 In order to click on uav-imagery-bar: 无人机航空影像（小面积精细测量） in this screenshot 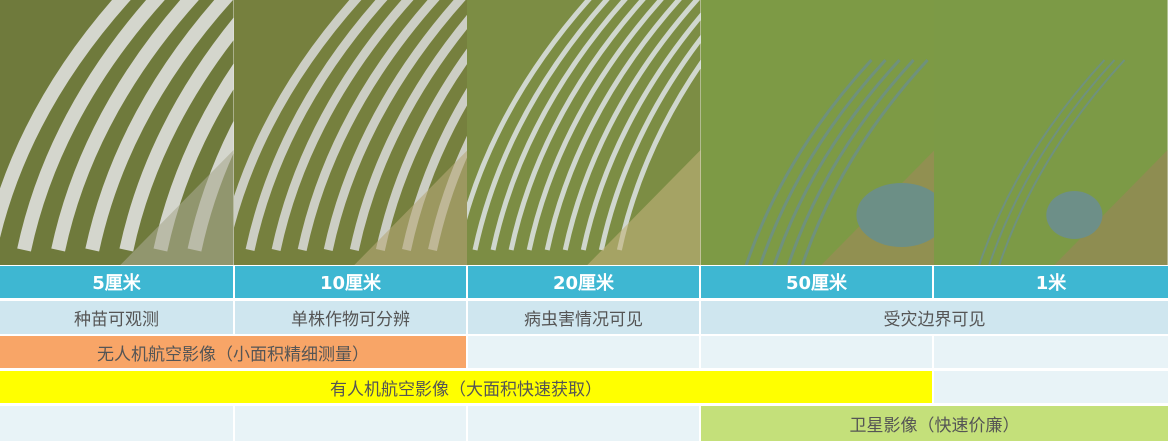, I will do `click(233, 352)`.